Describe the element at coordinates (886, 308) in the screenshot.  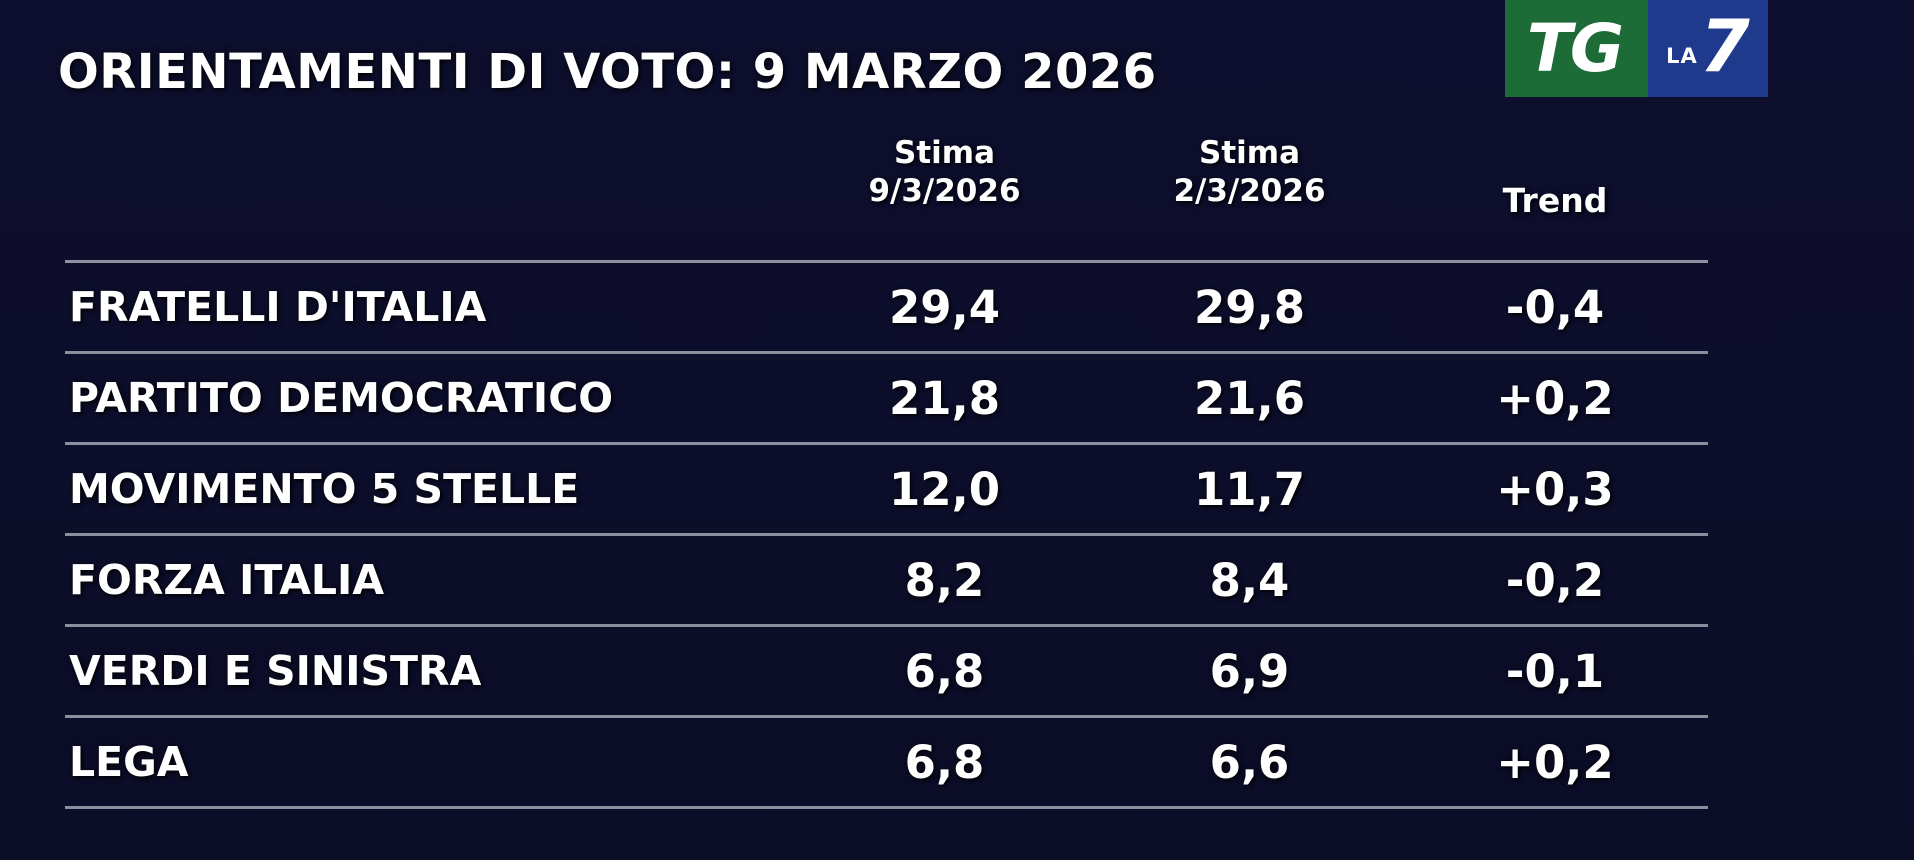
I see `table-row: FRATELLI D'ITALIA 29,4 29,8 -0,4` at that location.